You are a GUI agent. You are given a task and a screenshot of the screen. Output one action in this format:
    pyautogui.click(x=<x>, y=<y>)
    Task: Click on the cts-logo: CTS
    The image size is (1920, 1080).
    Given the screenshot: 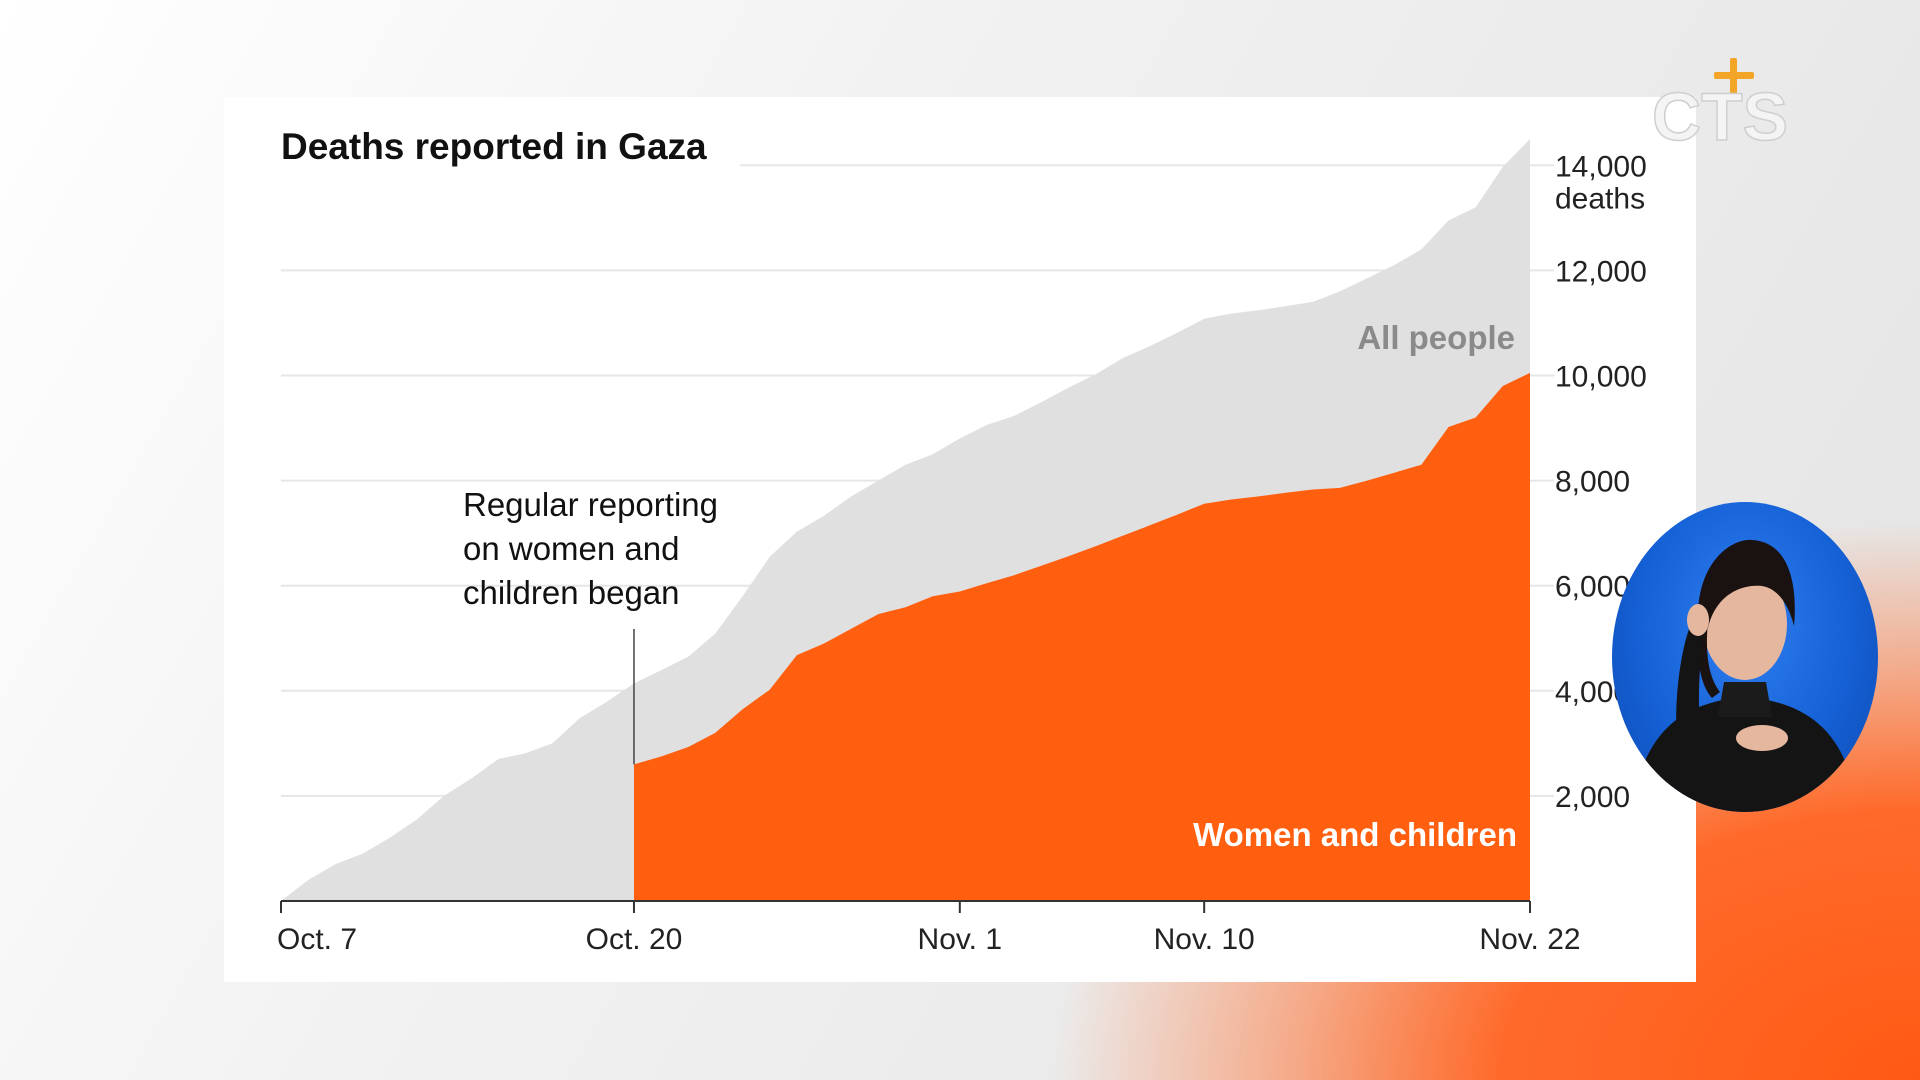 What is the action you would take?
    pyautogui.click(x=1718, y=107)
    